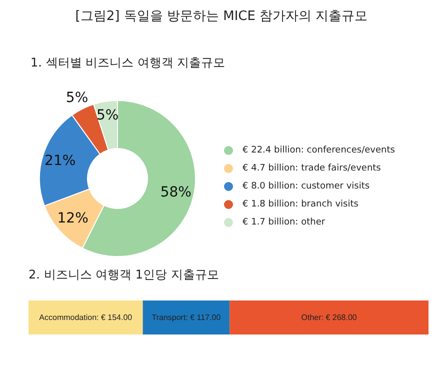 The image size is (442, 387). I want to click on legend-label: € 22.4 billion: conferences/events, so click(319, 151).